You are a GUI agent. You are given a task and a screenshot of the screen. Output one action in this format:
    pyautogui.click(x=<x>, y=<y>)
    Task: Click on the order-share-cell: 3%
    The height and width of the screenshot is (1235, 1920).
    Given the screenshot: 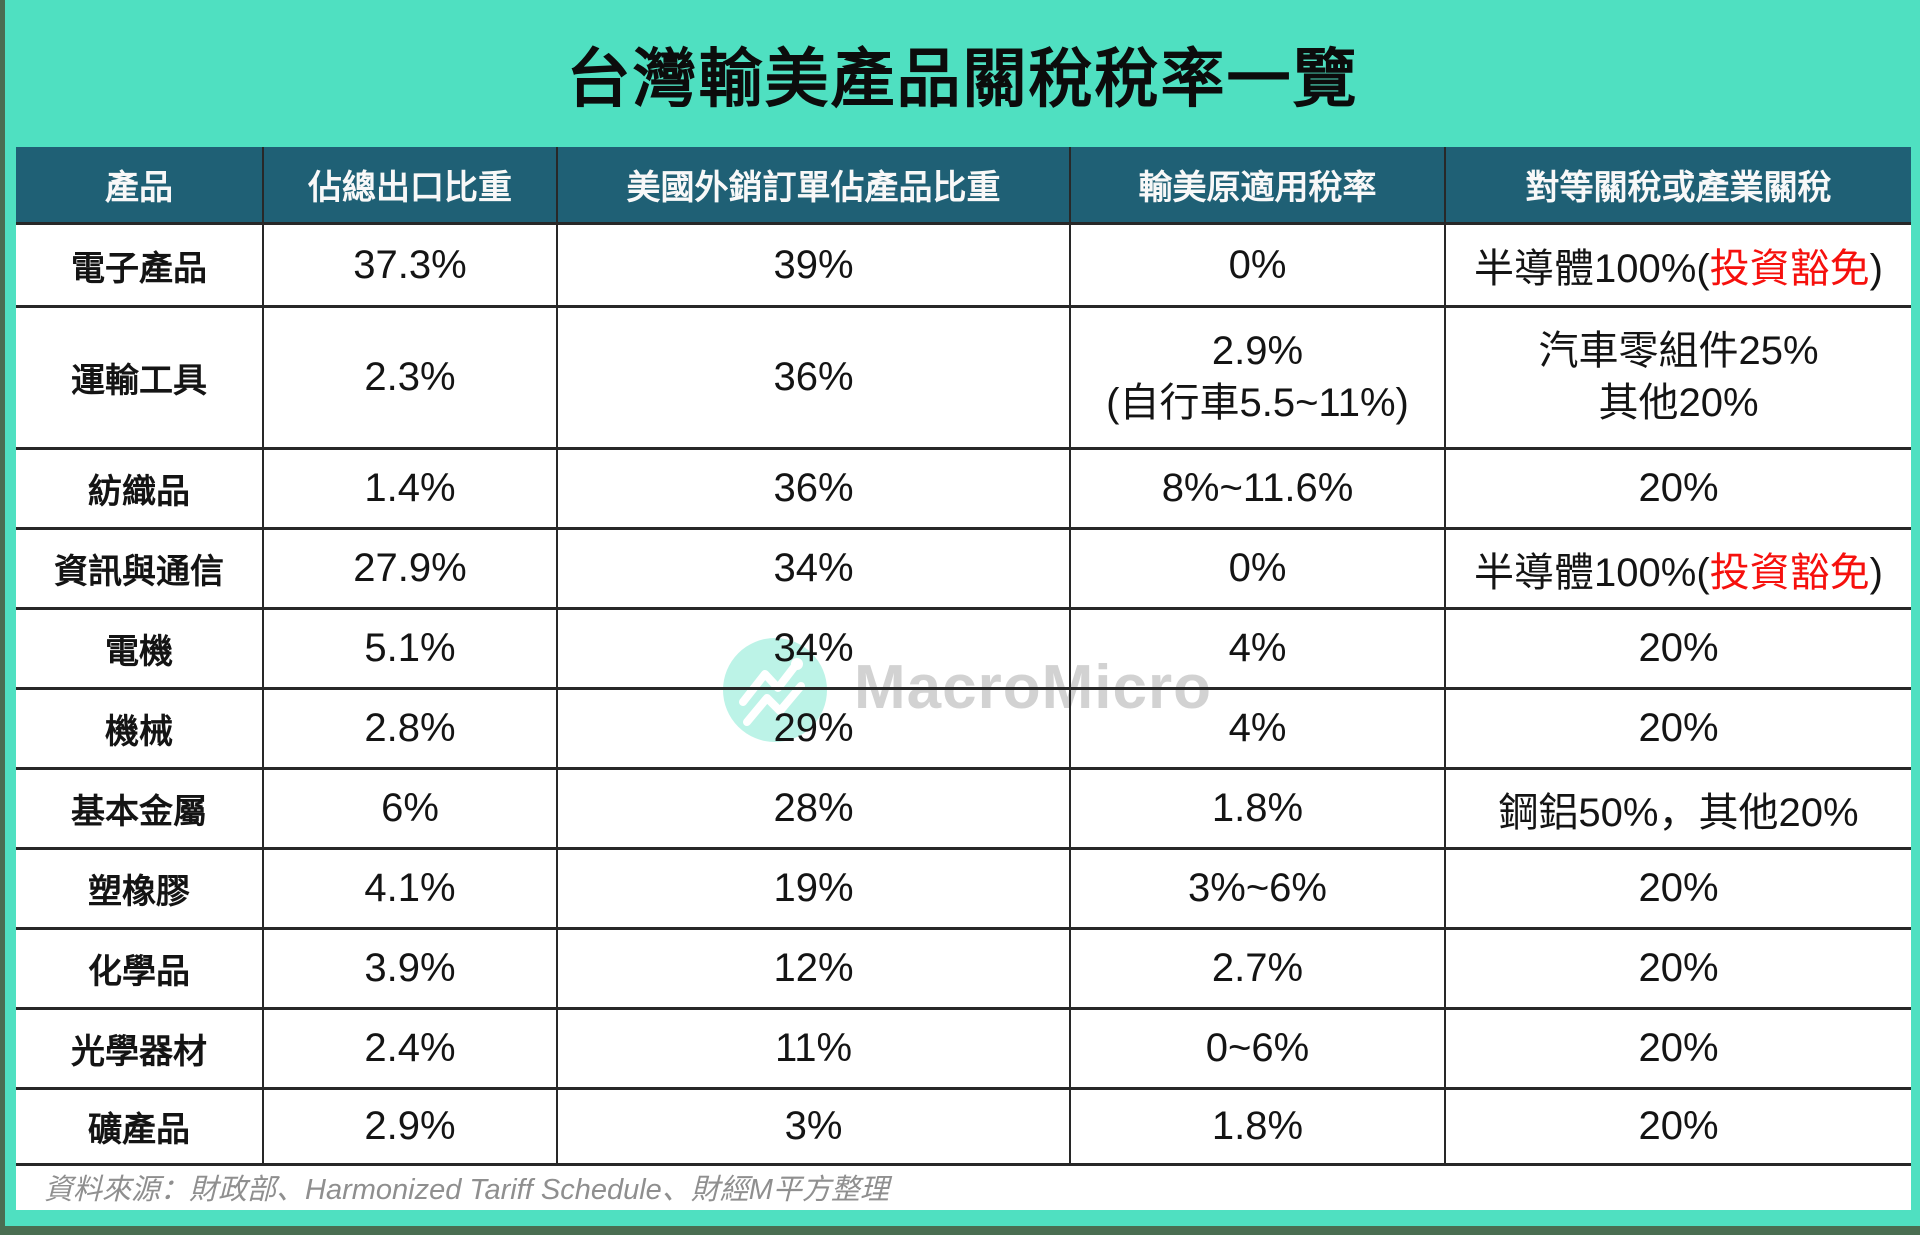 What is the action you would take?
    pyautogui.click(x=813, y=1126)
    